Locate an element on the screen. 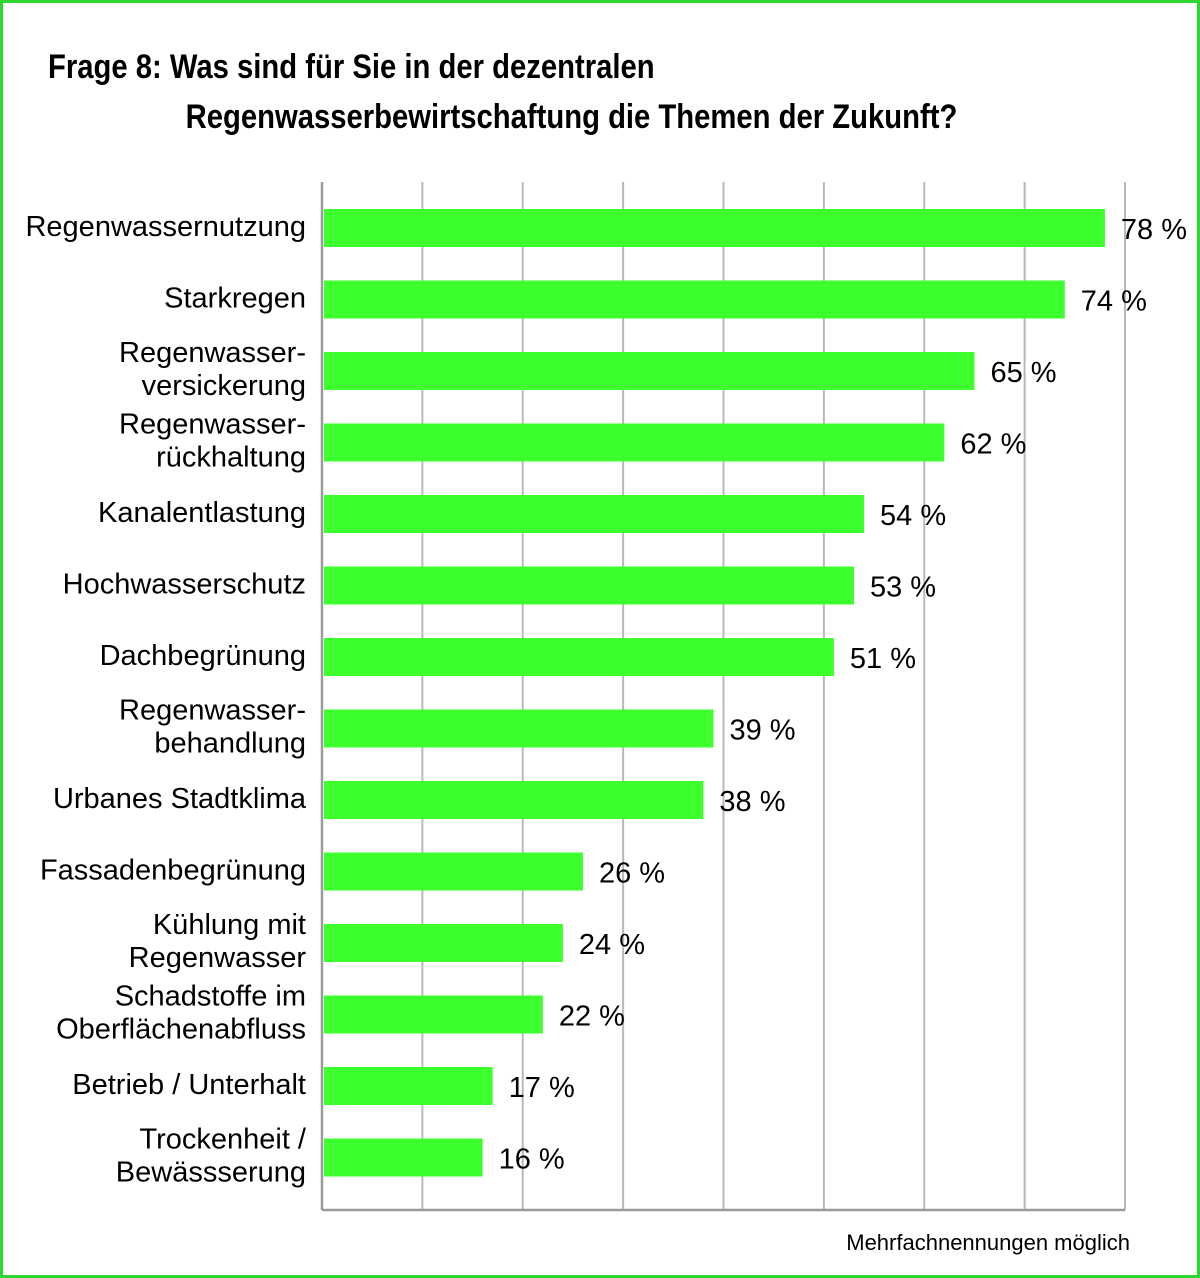  category-label-line: behandlung is located at coordinates (230, 744).